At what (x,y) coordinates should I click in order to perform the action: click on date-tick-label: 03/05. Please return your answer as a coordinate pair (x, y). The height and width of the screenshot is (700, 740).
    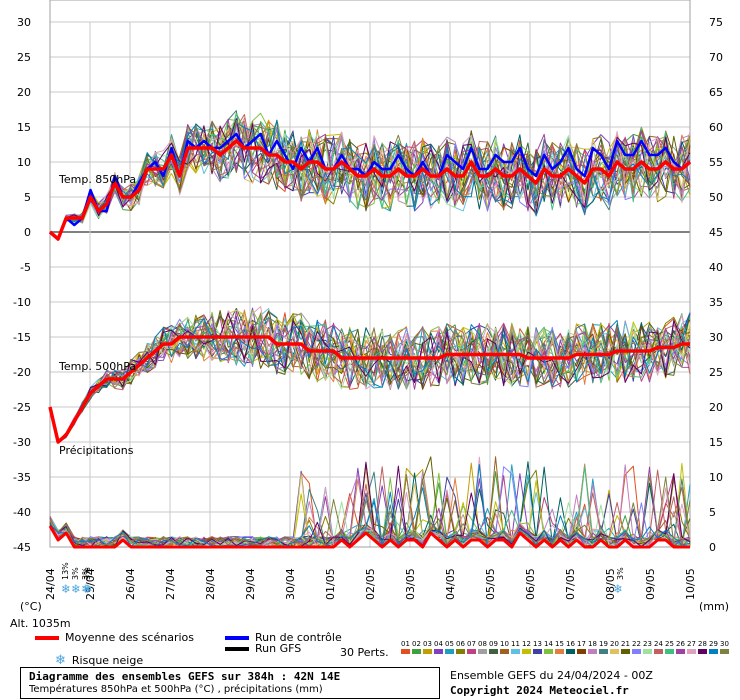
    Looking at the image, I should click on (410, 584).